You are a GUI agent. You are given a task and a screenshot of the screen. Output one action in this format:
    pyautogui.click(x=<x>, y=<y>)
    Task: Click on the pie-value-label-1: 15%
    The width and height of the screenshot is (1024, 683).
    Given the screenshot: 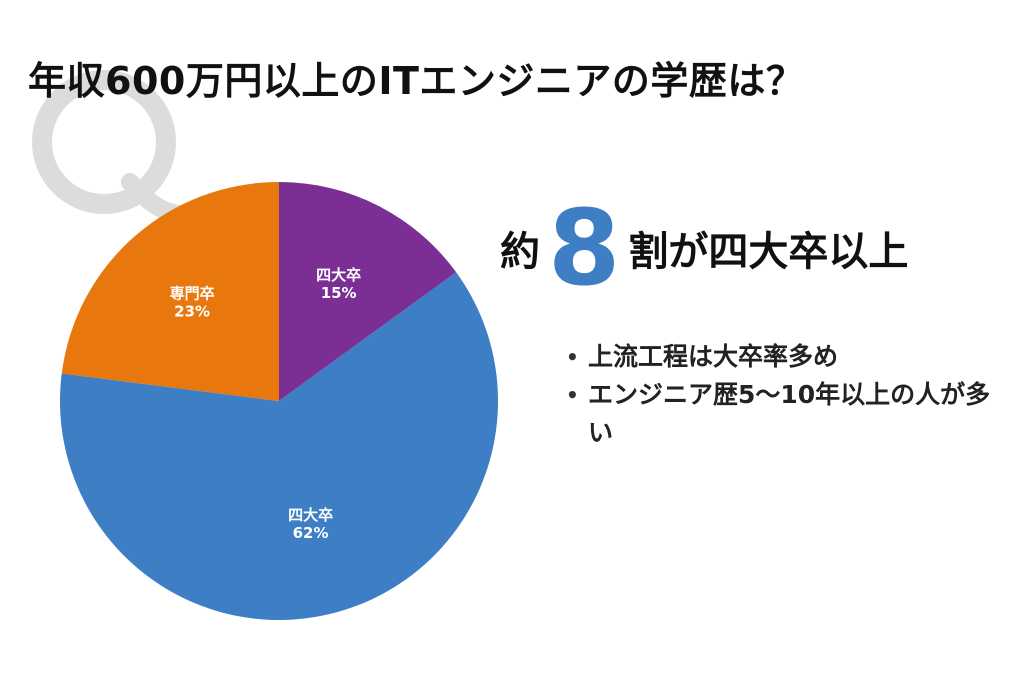 What is the action you would take?
    pyautogui.click(x=339, y=293)
    